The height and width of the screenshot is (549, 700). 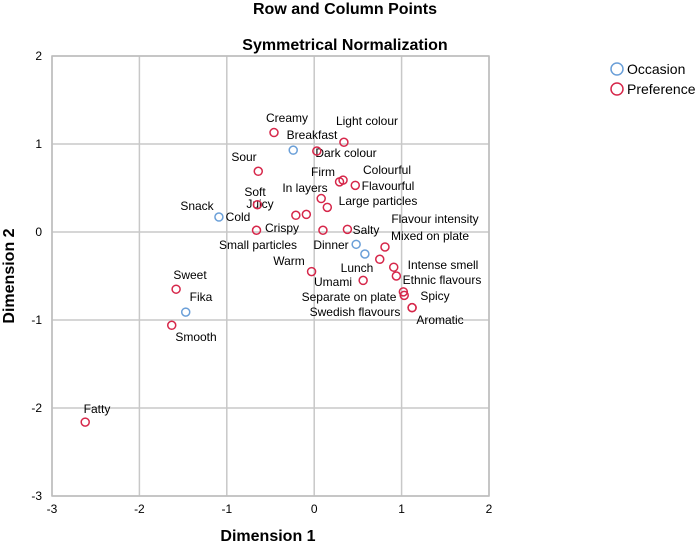 I want to click on point-label: Smooth, so click(x=195, y=337).